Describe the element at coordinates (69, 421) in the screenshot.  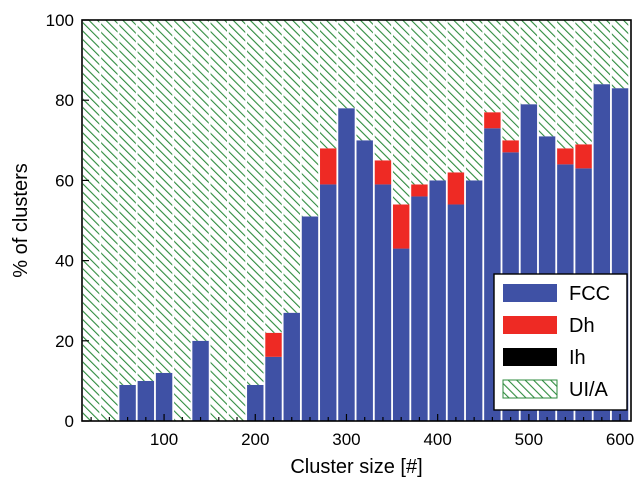
I see `y-tick-label-0: 0` at that location.